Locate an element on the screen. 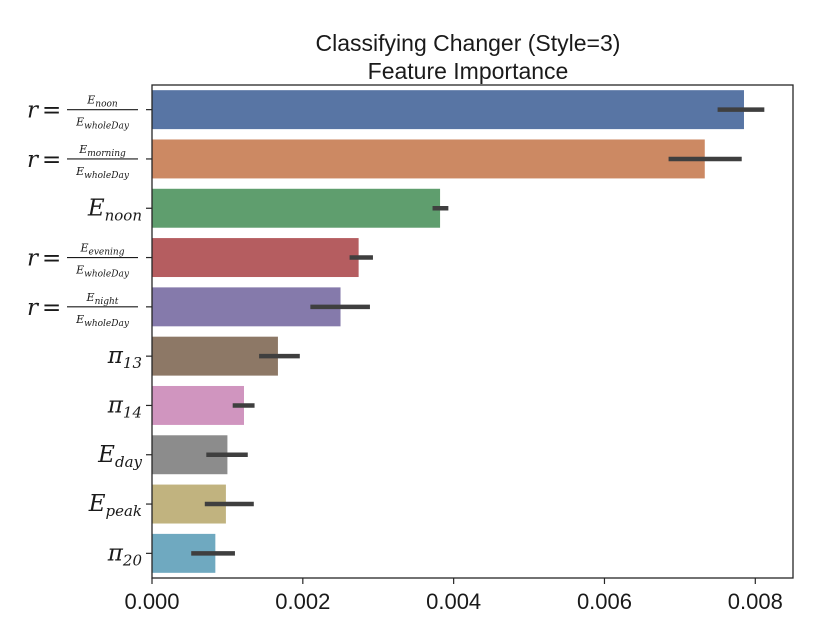 The height and width of the screenshot is (640, 822). x-tick-label-1: 0.002 is located at coordinates (302, 601).